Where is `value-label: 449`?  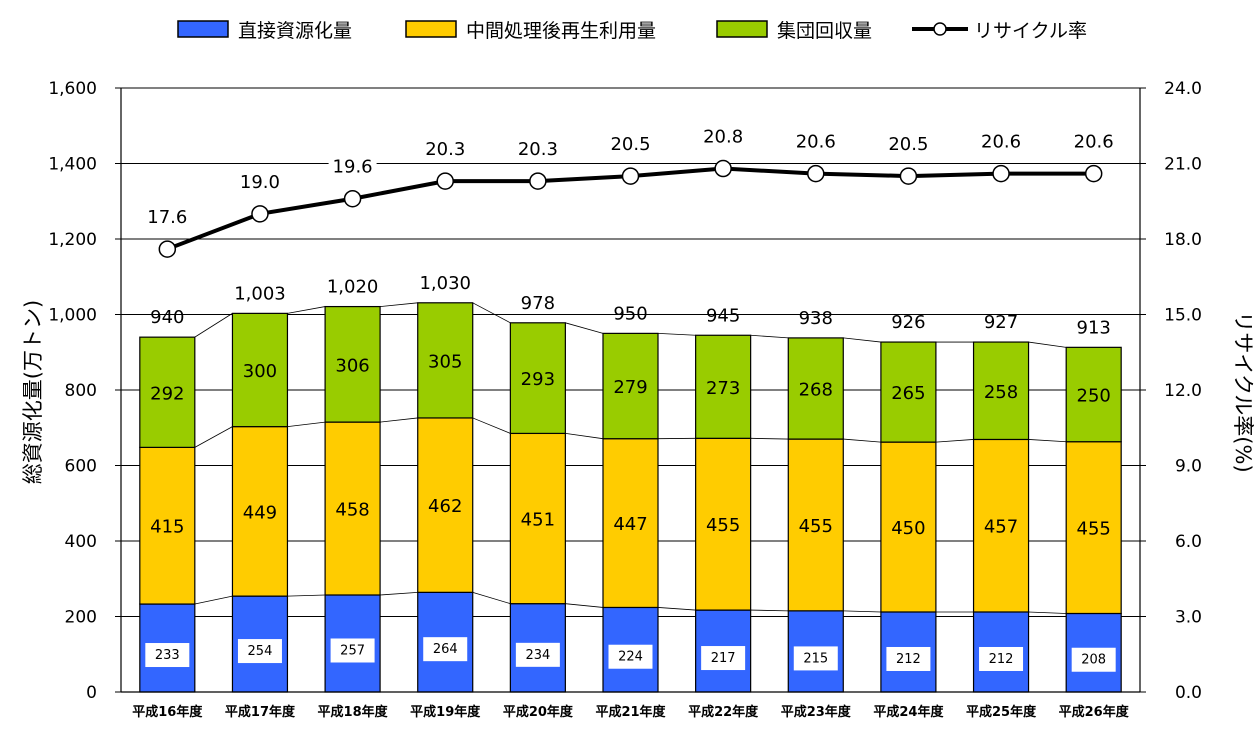
value-label: 449 is located at coordinates (260, 512).